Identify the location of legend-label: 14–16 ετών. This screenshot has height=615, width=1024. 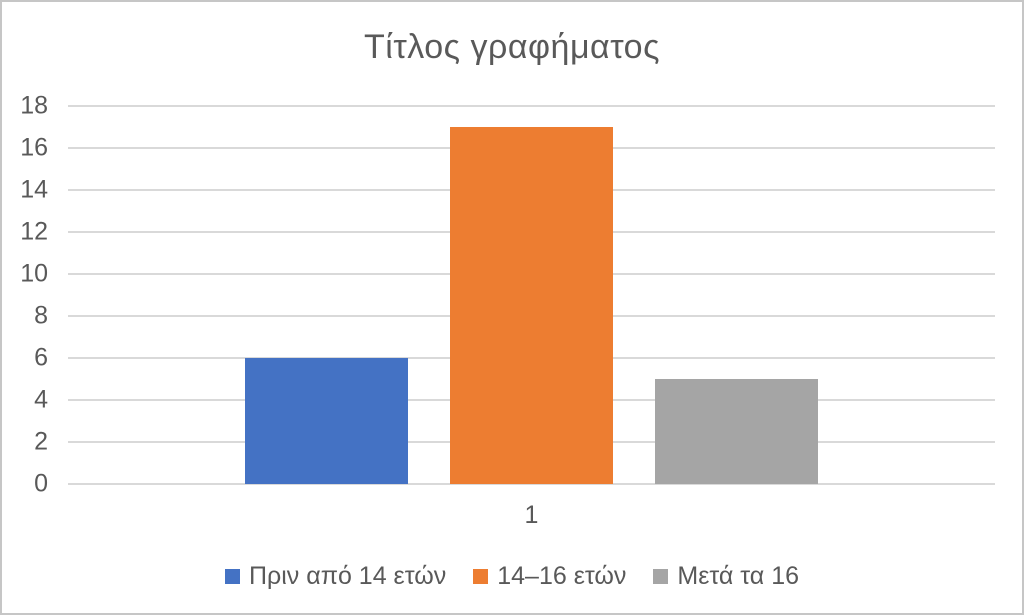
(562, 576).